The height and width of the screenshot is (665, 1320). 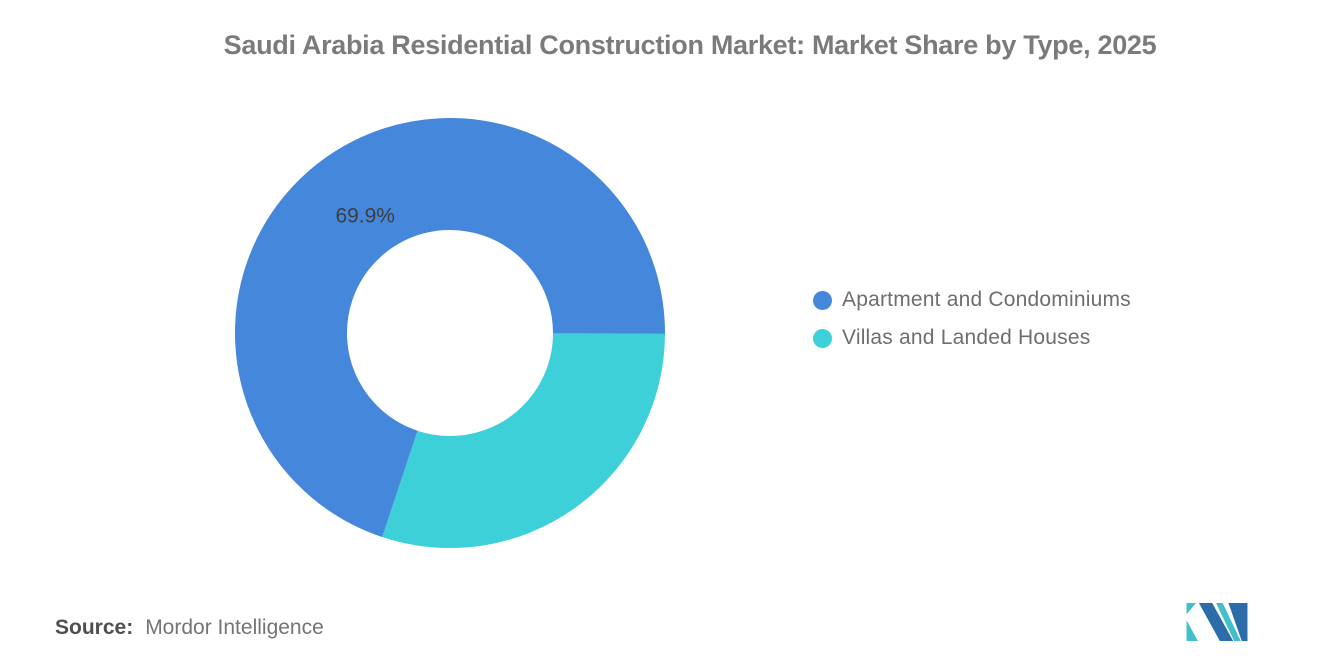 I want to click on source-note: Source: Mordor Intelligence, so click(x=189, y=628).